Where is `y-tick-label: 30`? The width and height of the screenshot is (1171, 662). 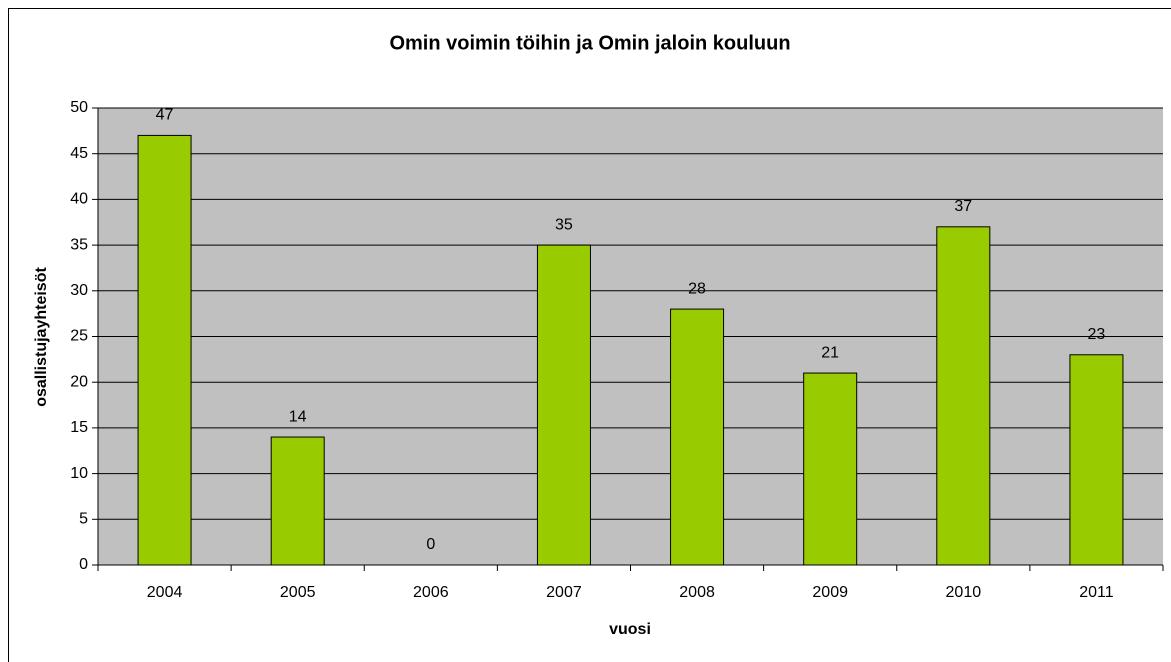 y-tick-label: 30 is located at coordinates (79, 290).